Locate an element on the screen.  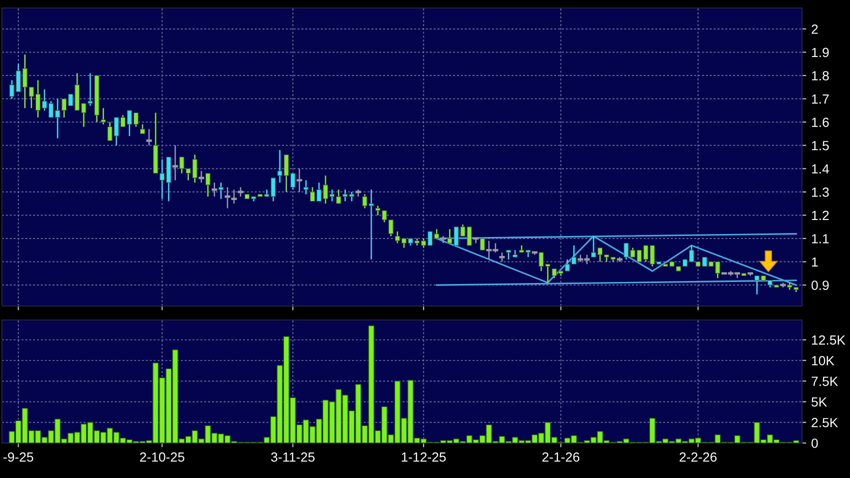
y-tick-label: 1.1 is located at coordinates (820, 239).